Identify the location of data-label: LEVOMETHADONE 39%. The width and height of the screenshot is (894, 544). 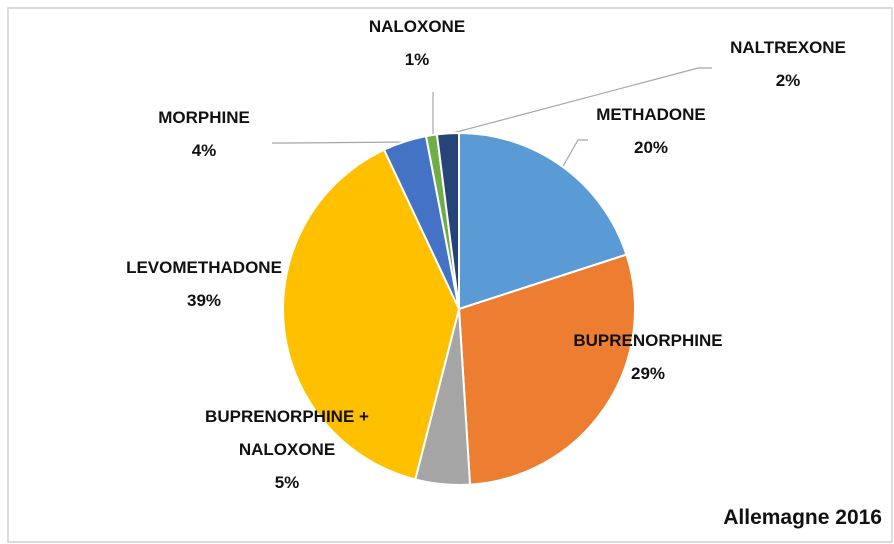
(204, 284).